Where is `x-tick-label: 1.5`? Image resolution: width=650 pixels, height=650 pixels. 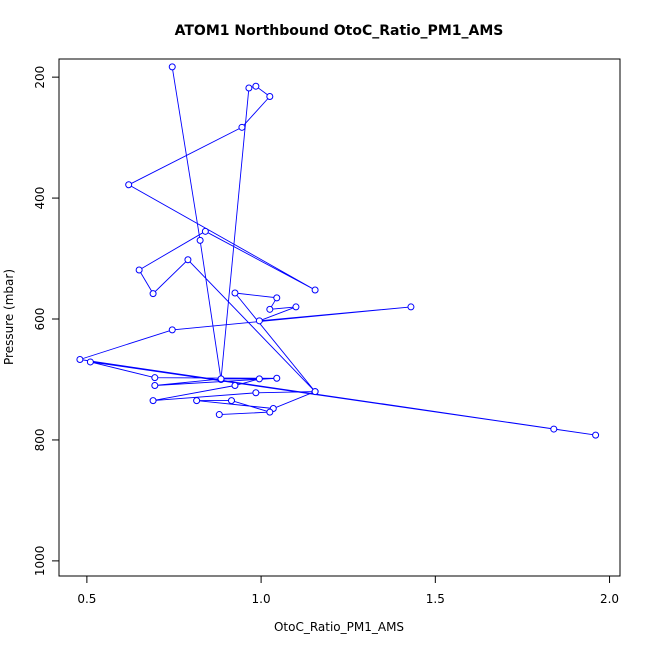
x-tick-label: 1.5 is located at coordinates (435, 599).